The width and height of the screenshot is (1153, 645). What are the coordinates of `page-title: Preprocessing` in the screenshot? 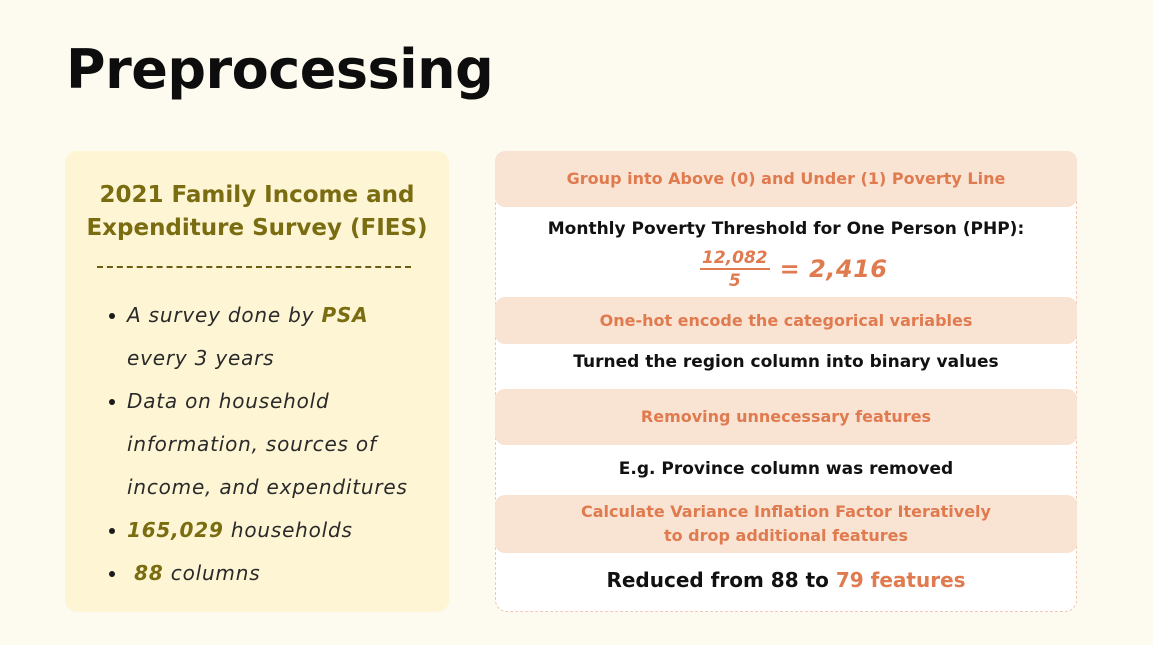 It's located at (280, 69).